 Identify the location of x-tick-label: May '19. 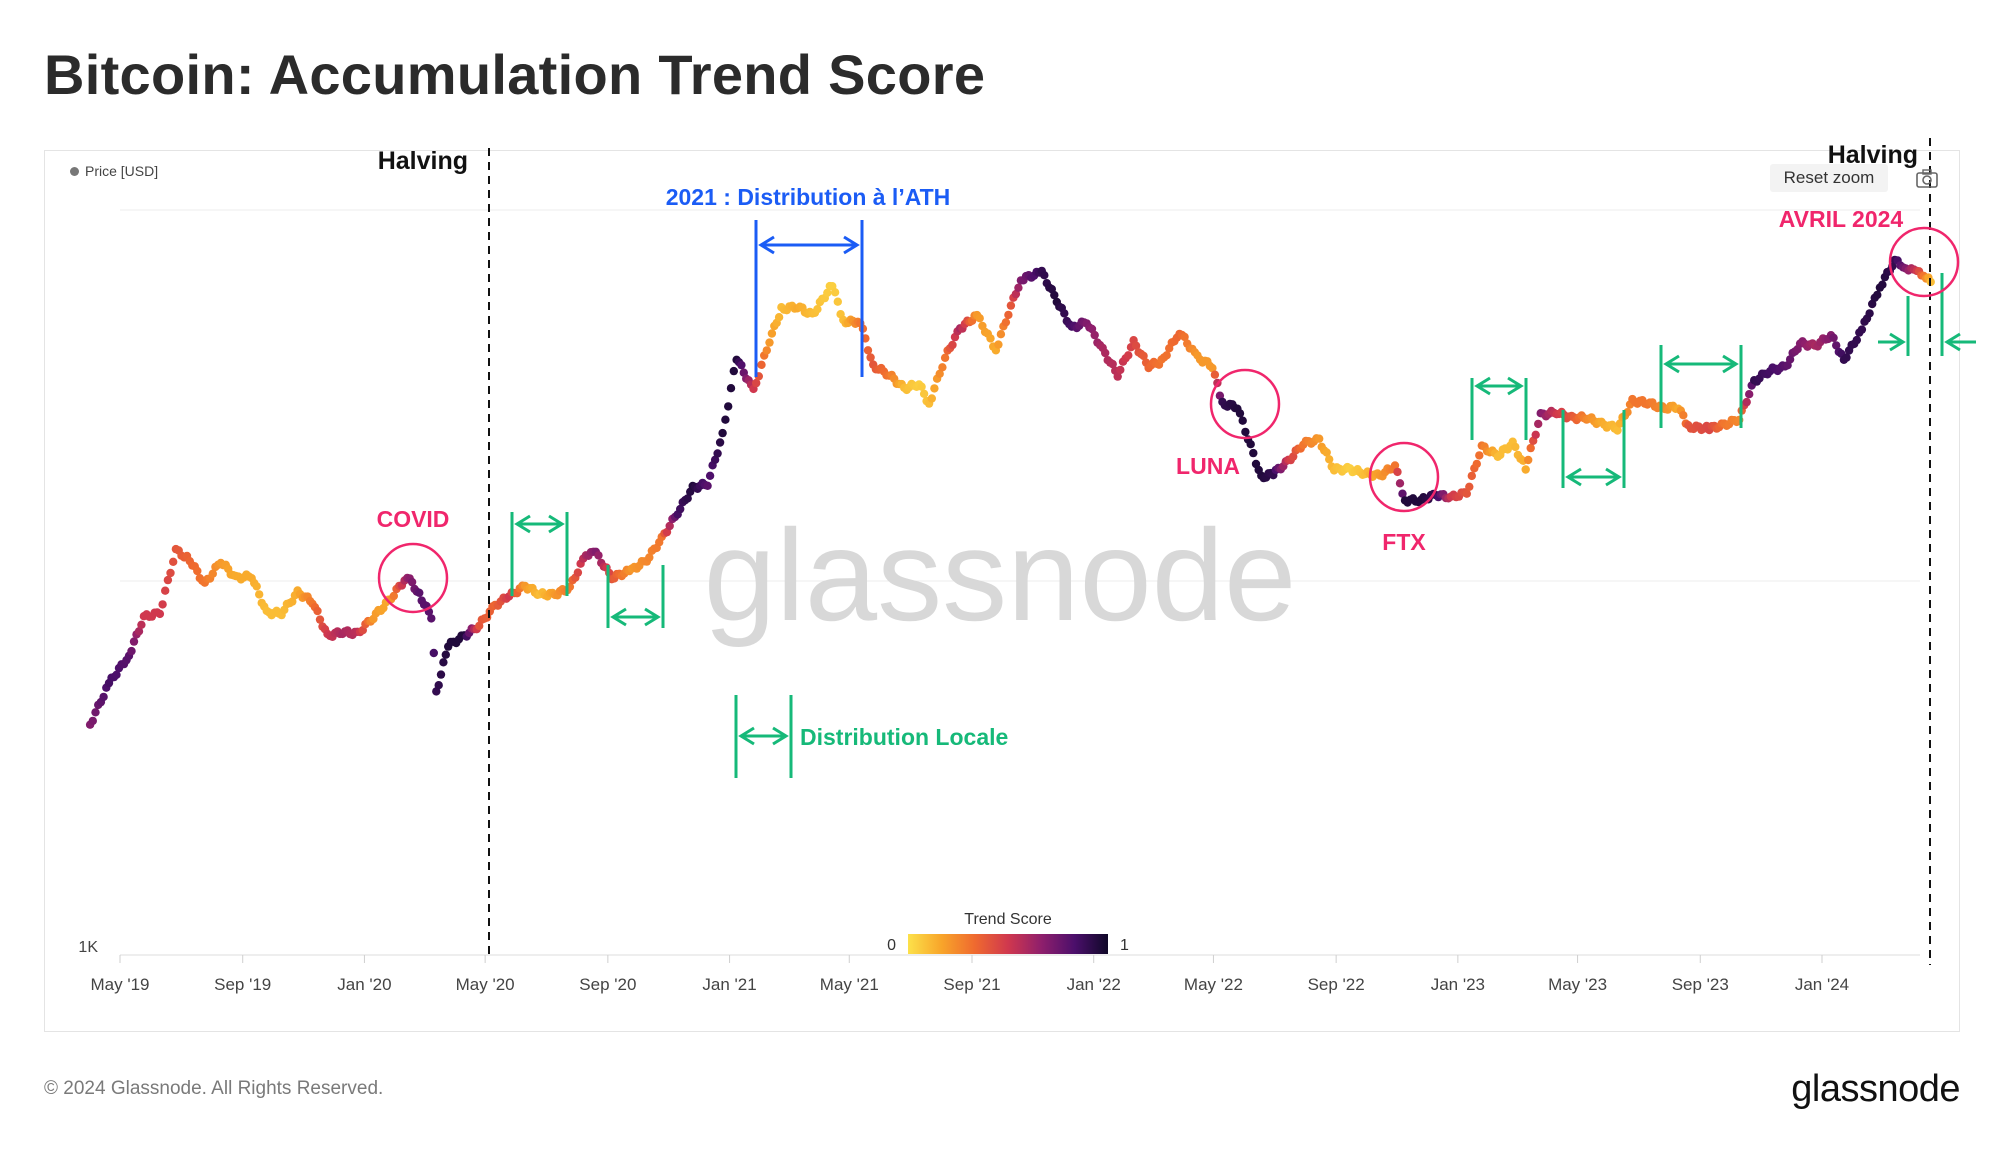
(120, 984).